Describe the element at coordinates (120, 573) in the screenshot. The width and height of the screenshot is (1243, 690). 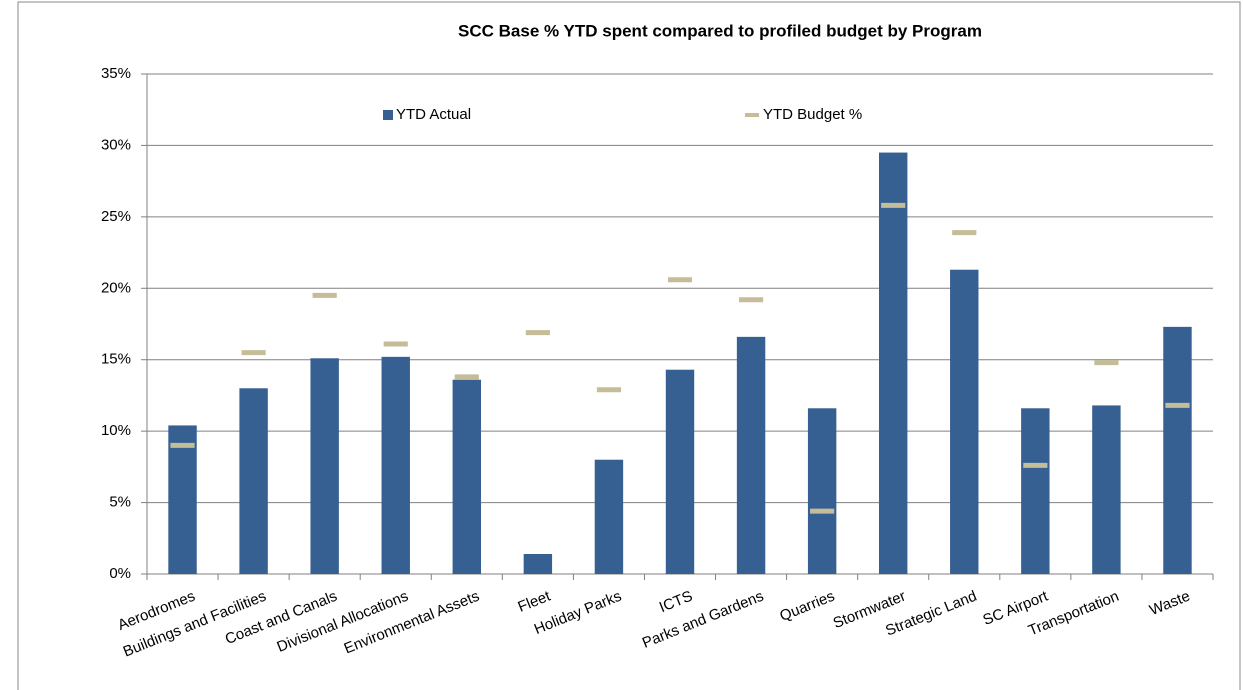
I see `y-tick-label: 0%` at that location.